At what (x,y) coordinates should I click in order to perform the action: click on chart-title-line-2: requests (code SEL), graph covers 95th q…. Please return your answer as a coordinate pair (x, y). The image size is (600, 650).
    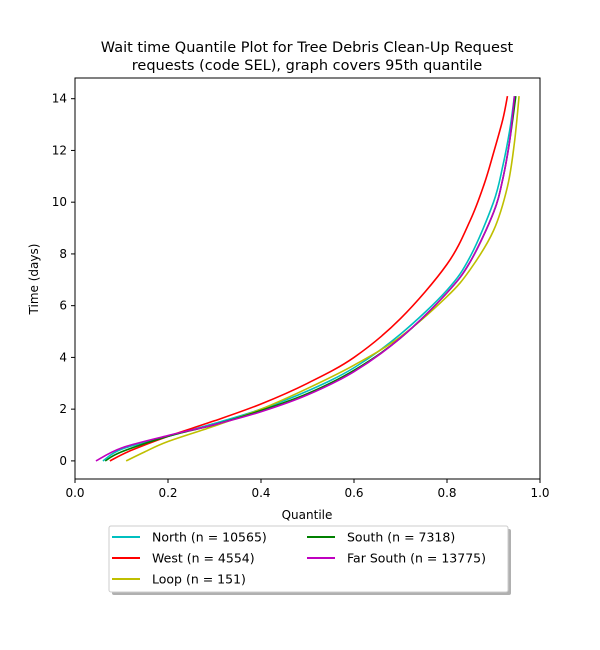
    Looking at the image, I should click on (307, 66).